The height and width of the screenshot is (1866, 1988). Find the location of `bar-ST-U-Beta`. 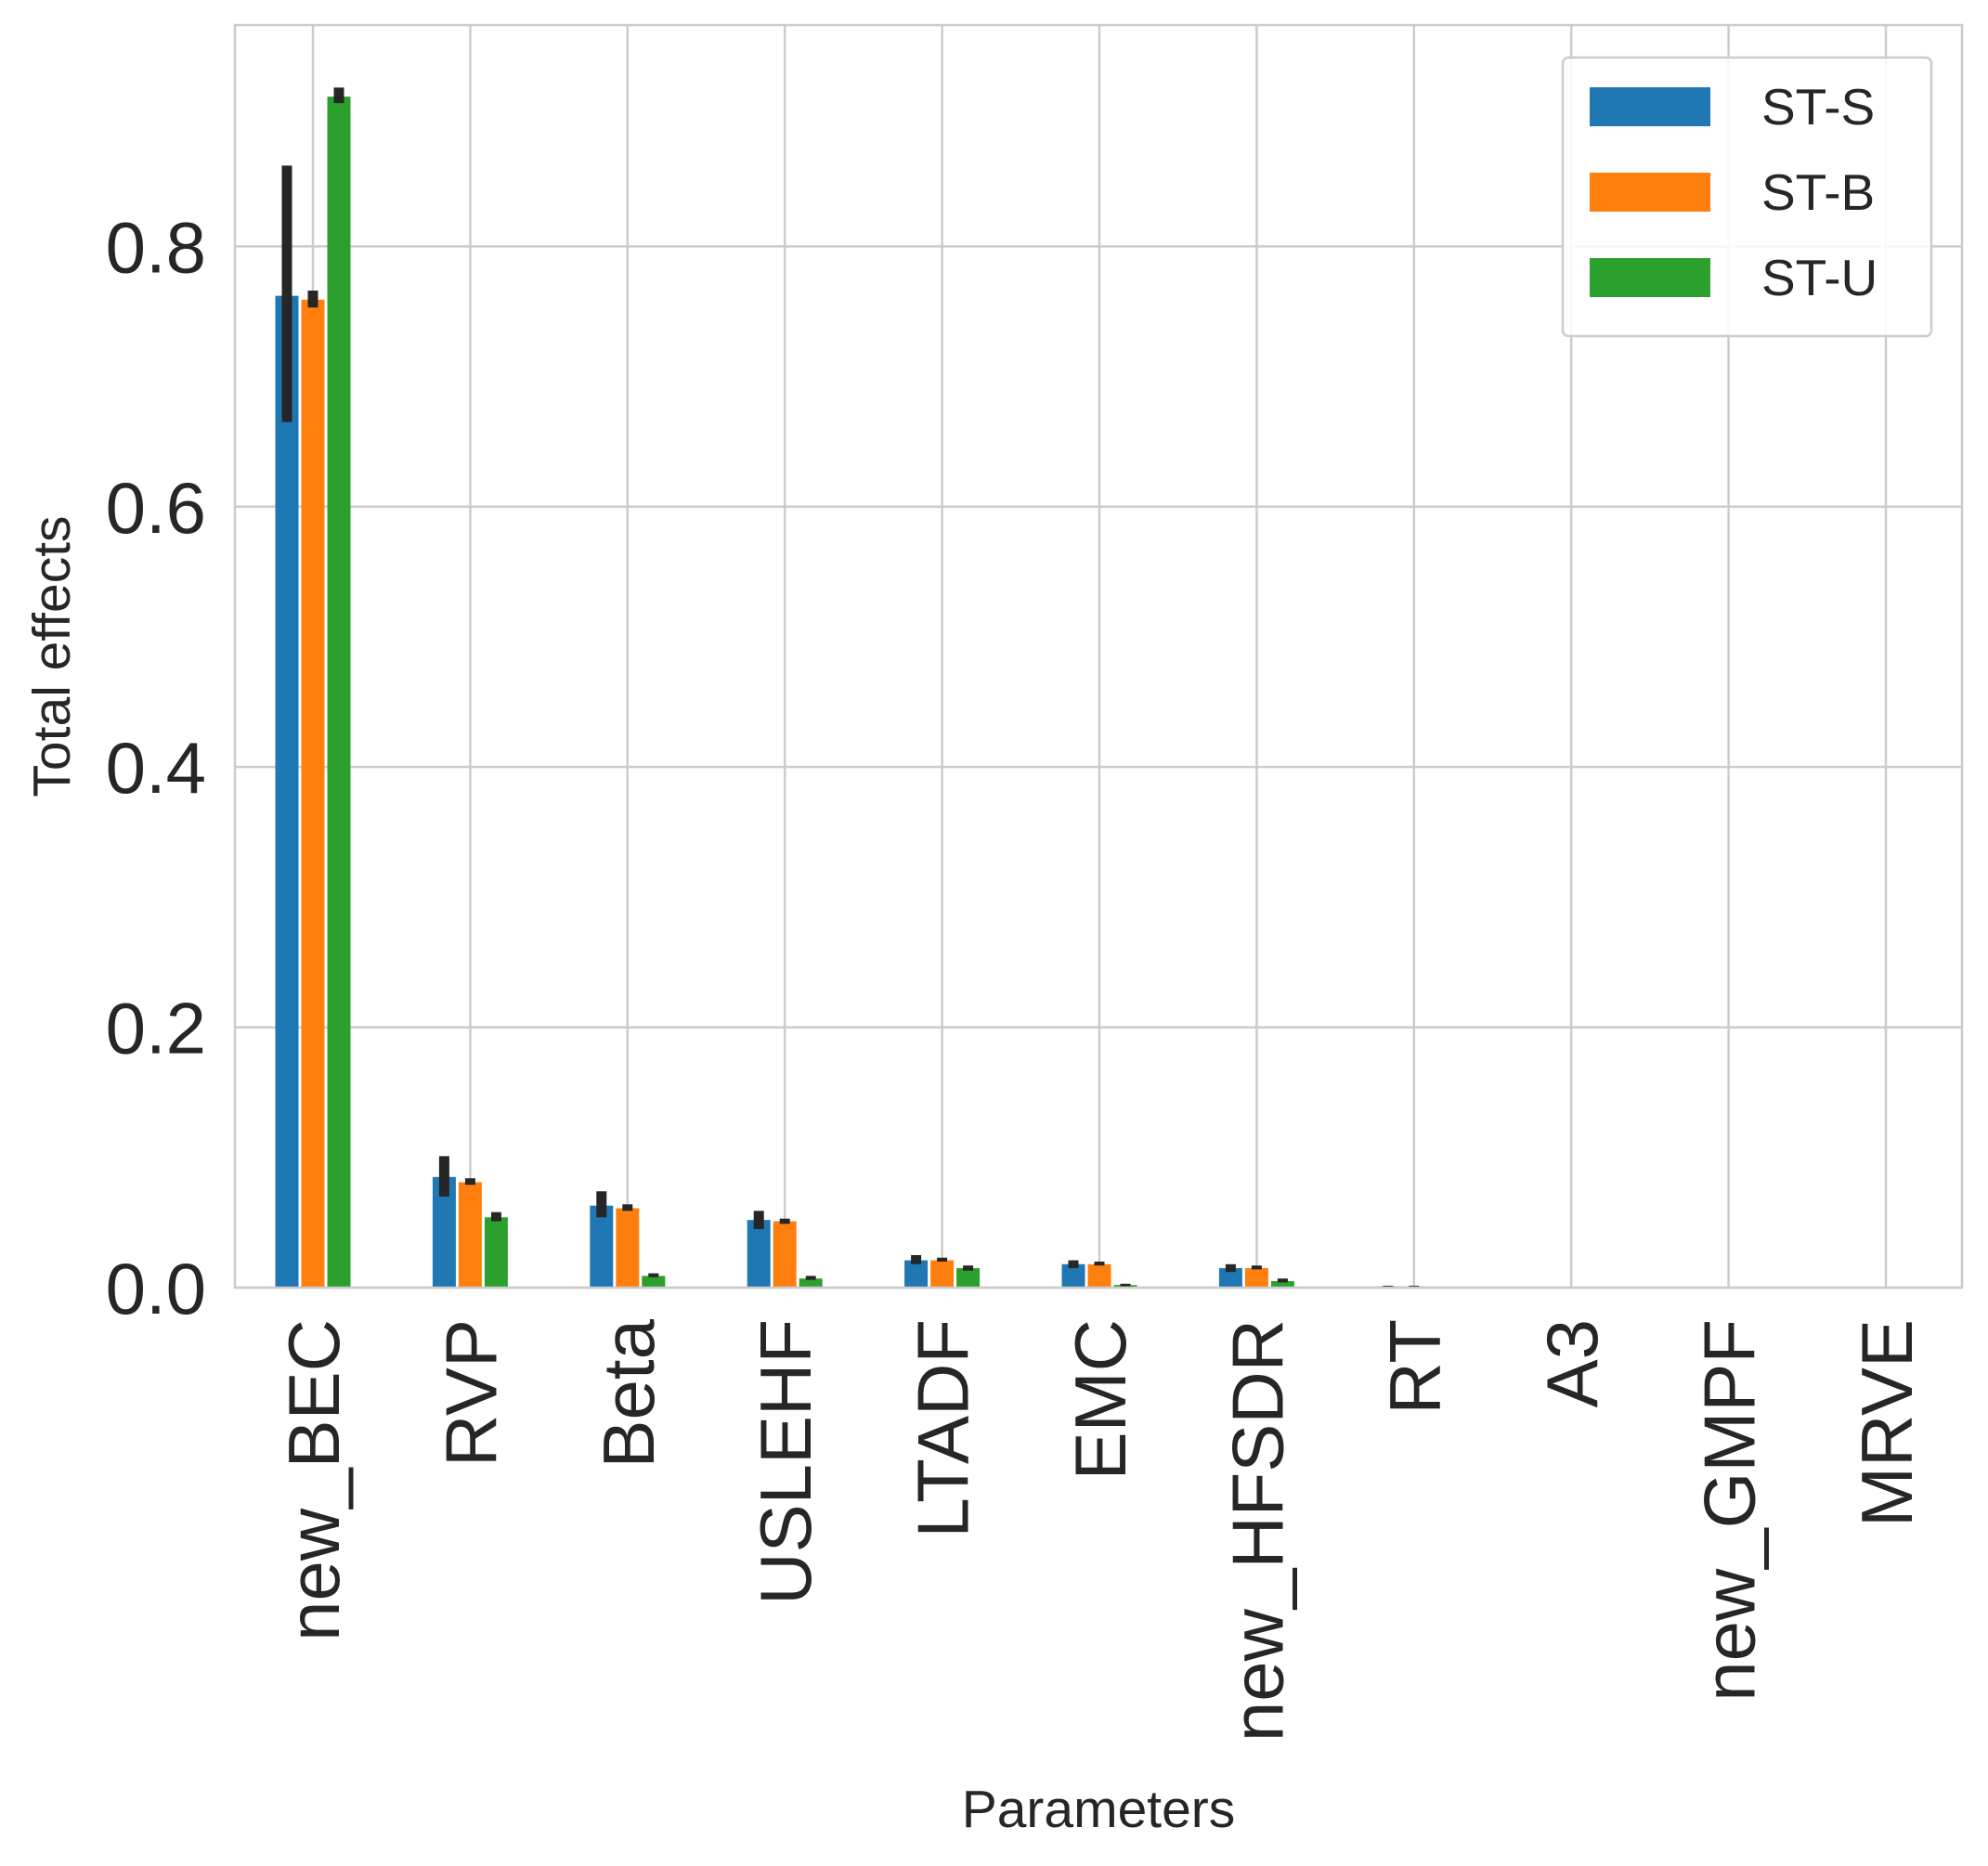

bar-ST-U-Beta is located at coordinates (654, 1282).